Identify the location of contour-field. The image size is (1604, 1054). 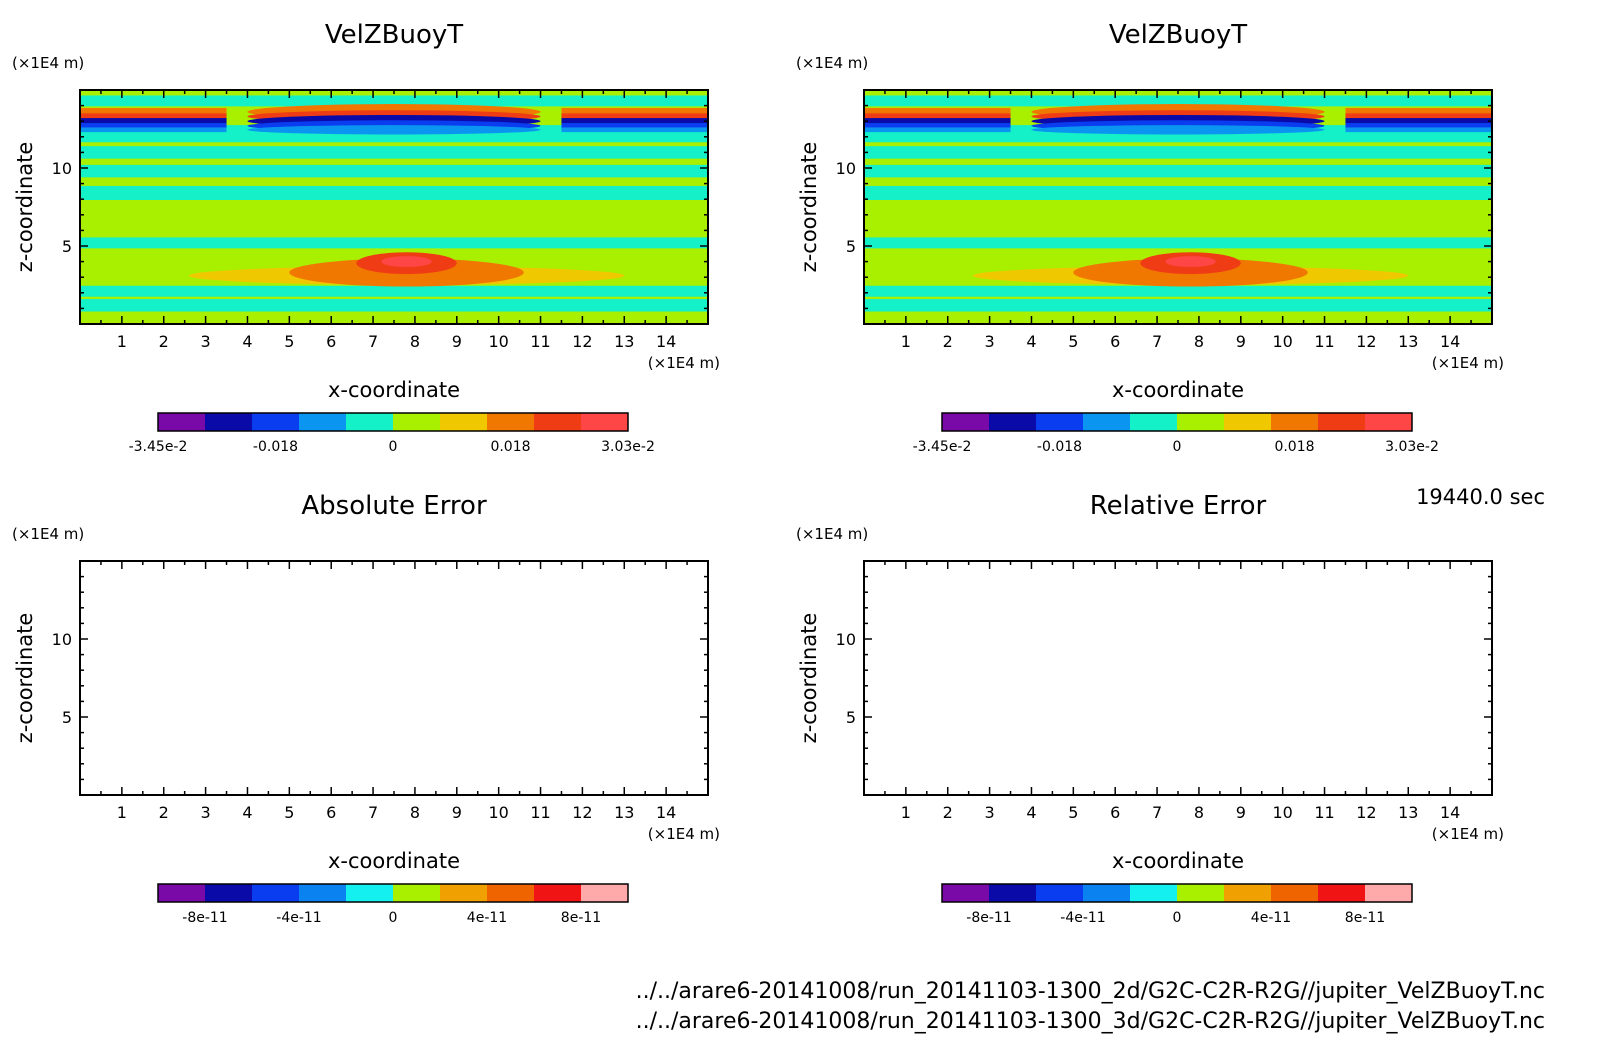
(1178, 207).